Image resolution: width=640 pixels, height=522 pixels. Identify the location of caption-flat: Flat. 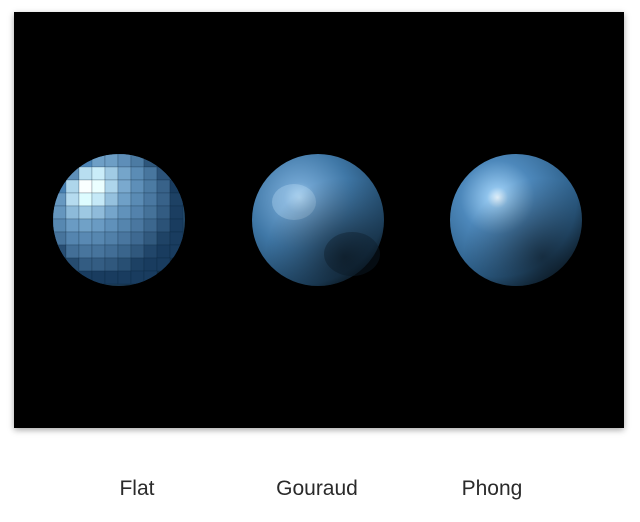
(137, 488).